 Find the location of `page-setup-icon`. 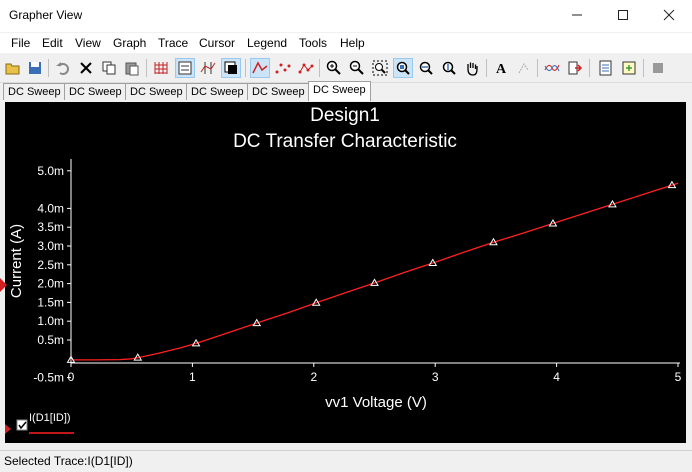

page-setup-icon is located at coordinates (629, 68).